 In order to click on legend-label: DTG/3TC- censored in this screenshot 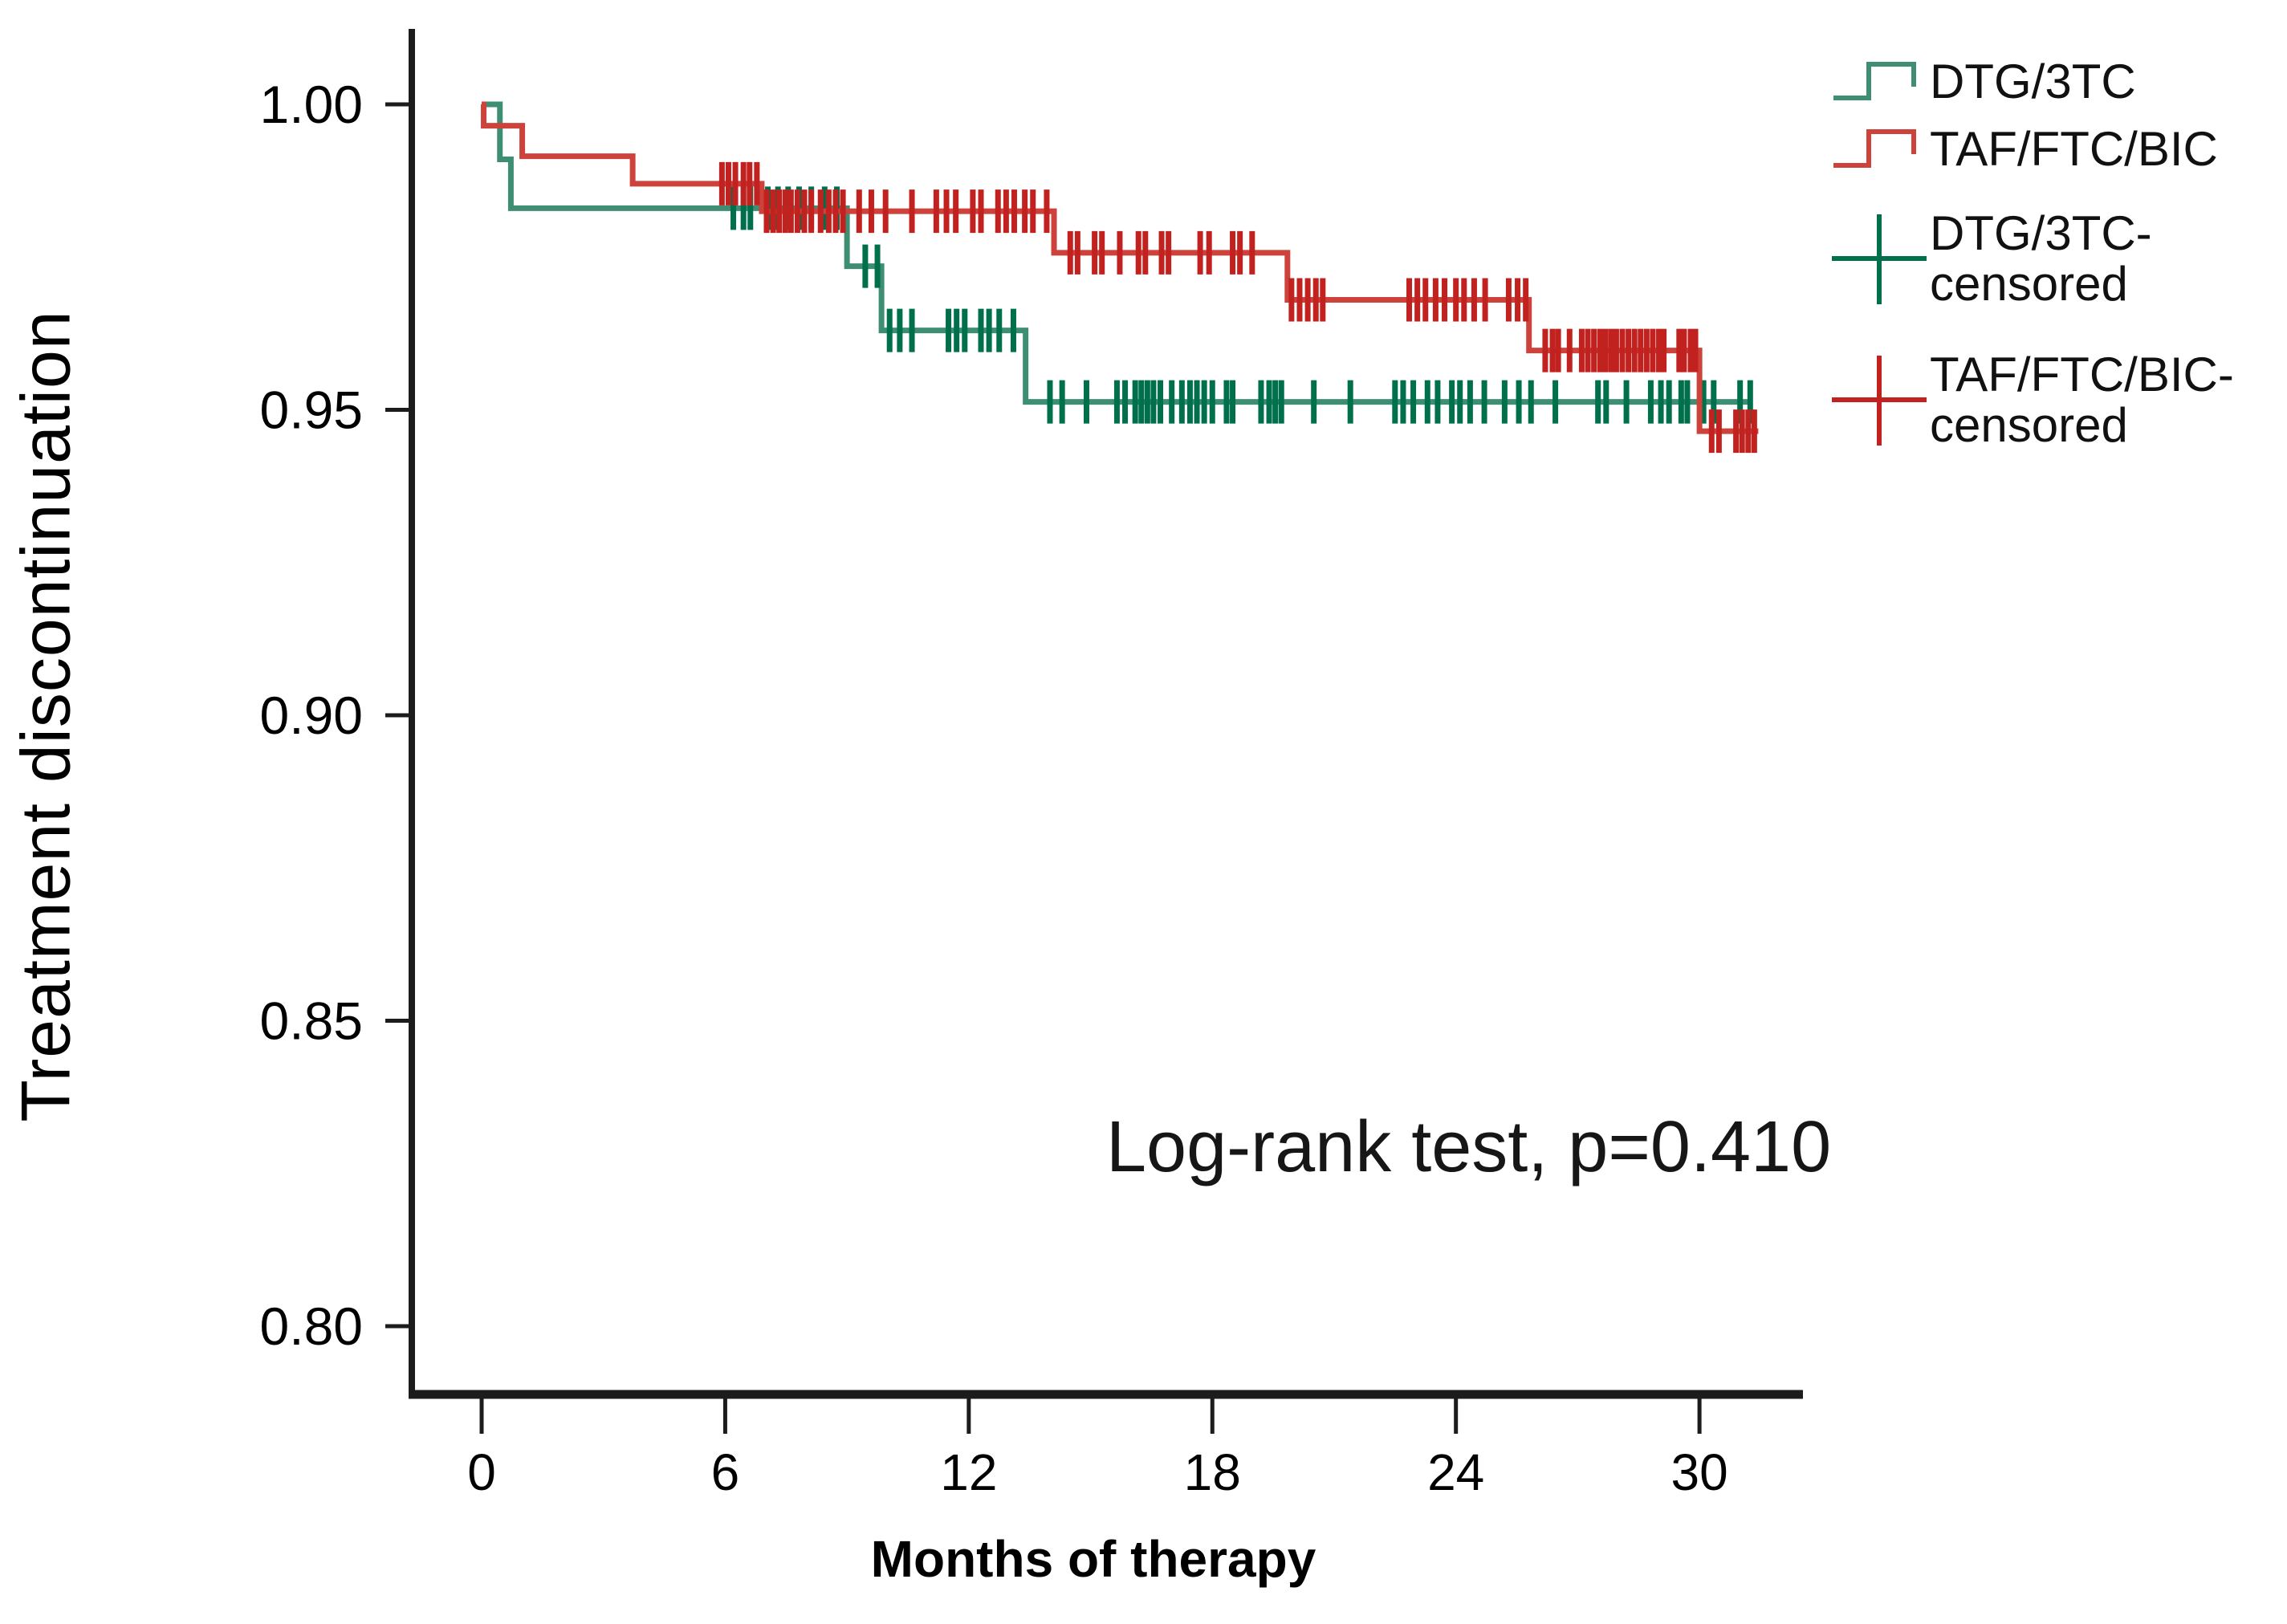, I will do `click(2041, 258)`.